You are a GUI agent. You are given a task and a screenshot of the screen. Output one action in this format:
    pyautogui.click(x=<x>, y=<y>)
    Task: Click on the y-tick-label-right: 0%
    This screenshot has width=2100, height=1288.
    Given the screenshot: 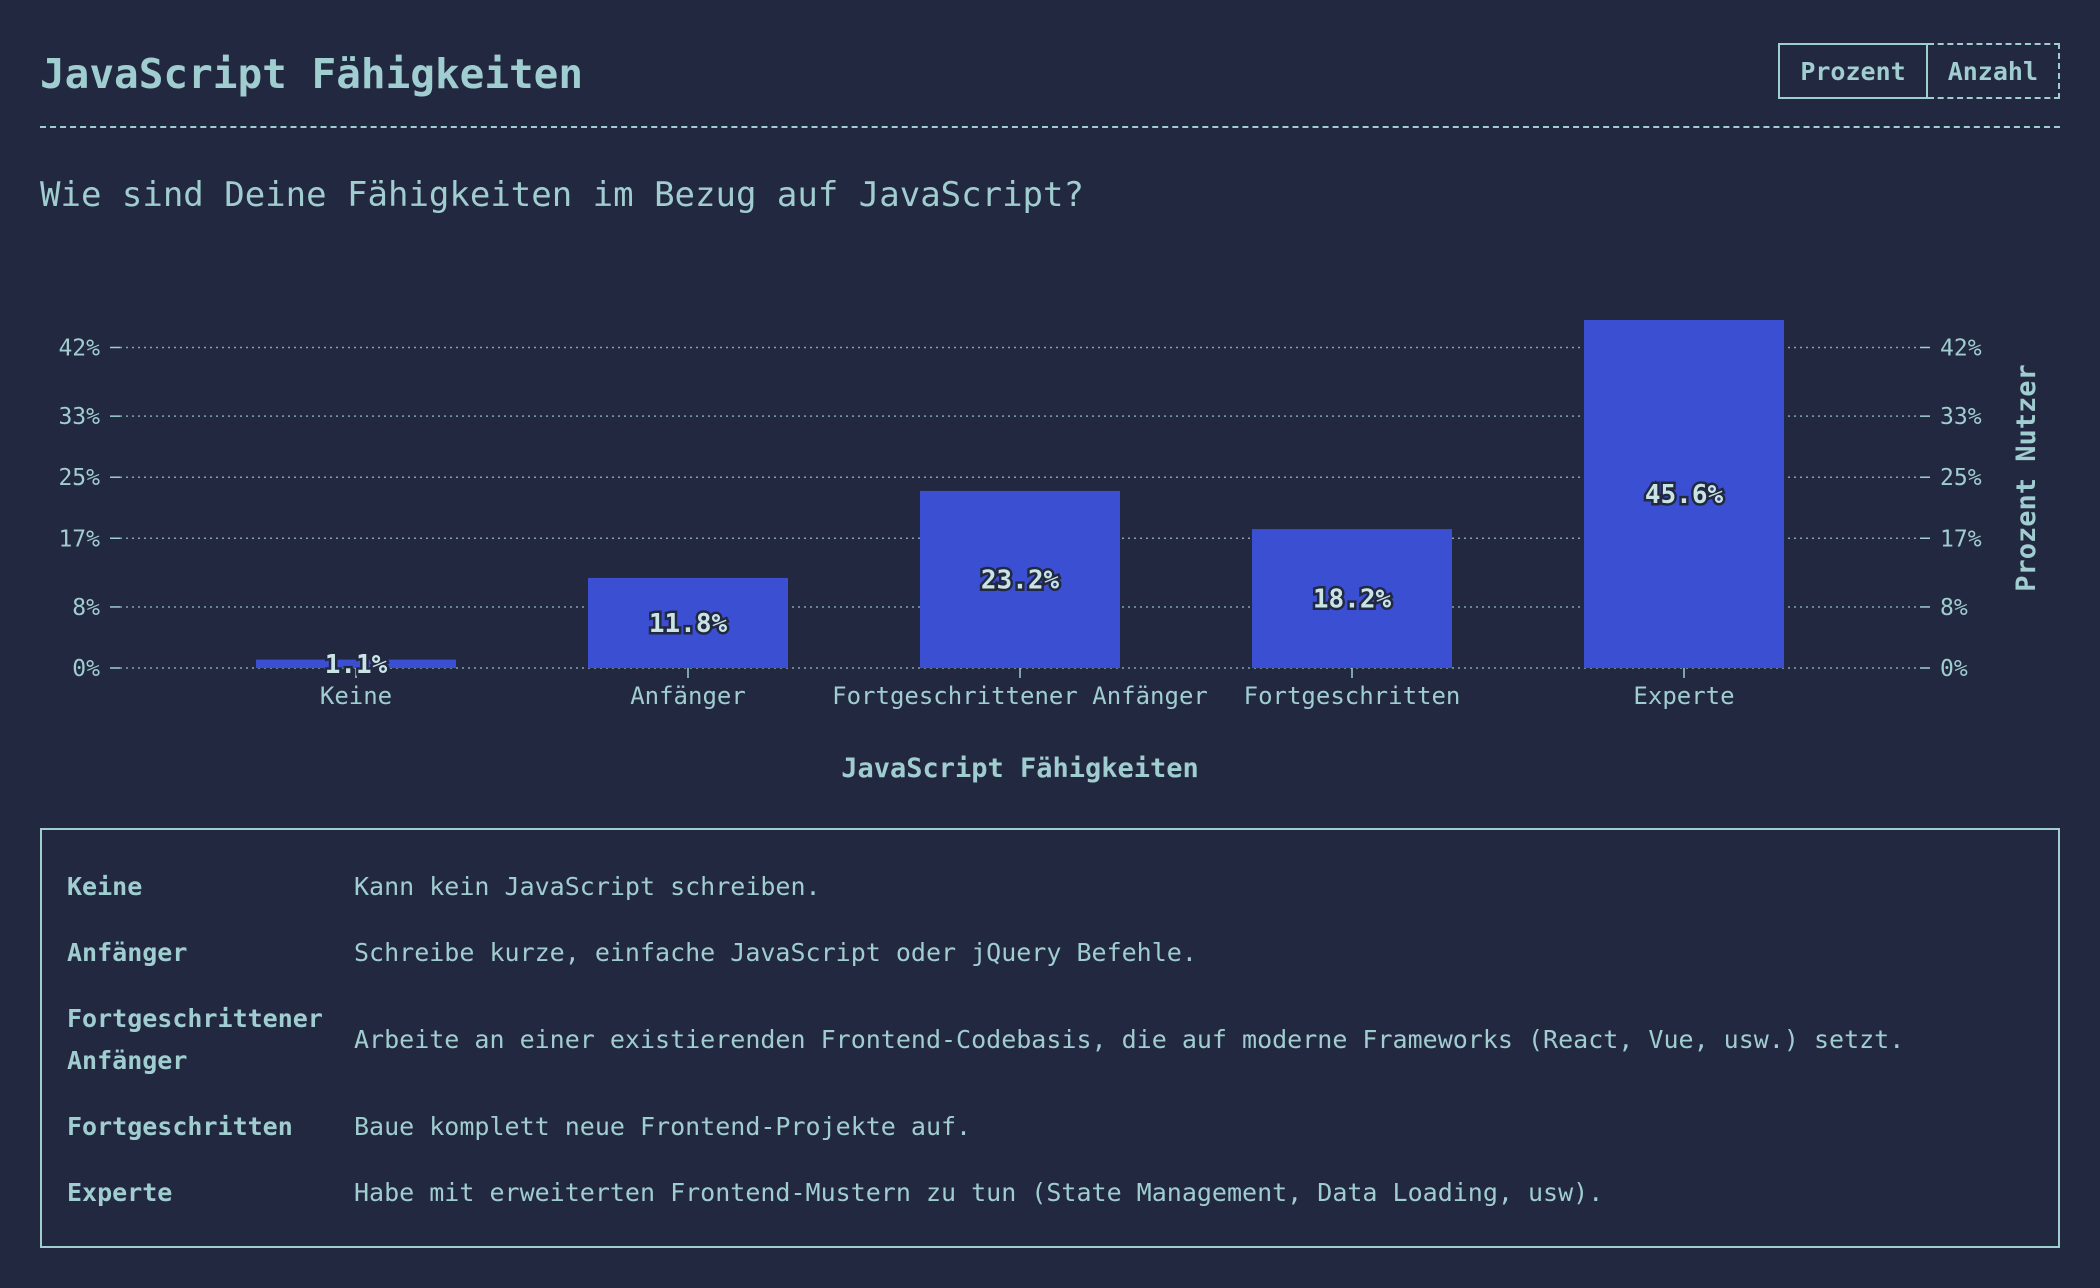 What is the action you would take?
    pyautogui.click(x=1954, y=669)
    